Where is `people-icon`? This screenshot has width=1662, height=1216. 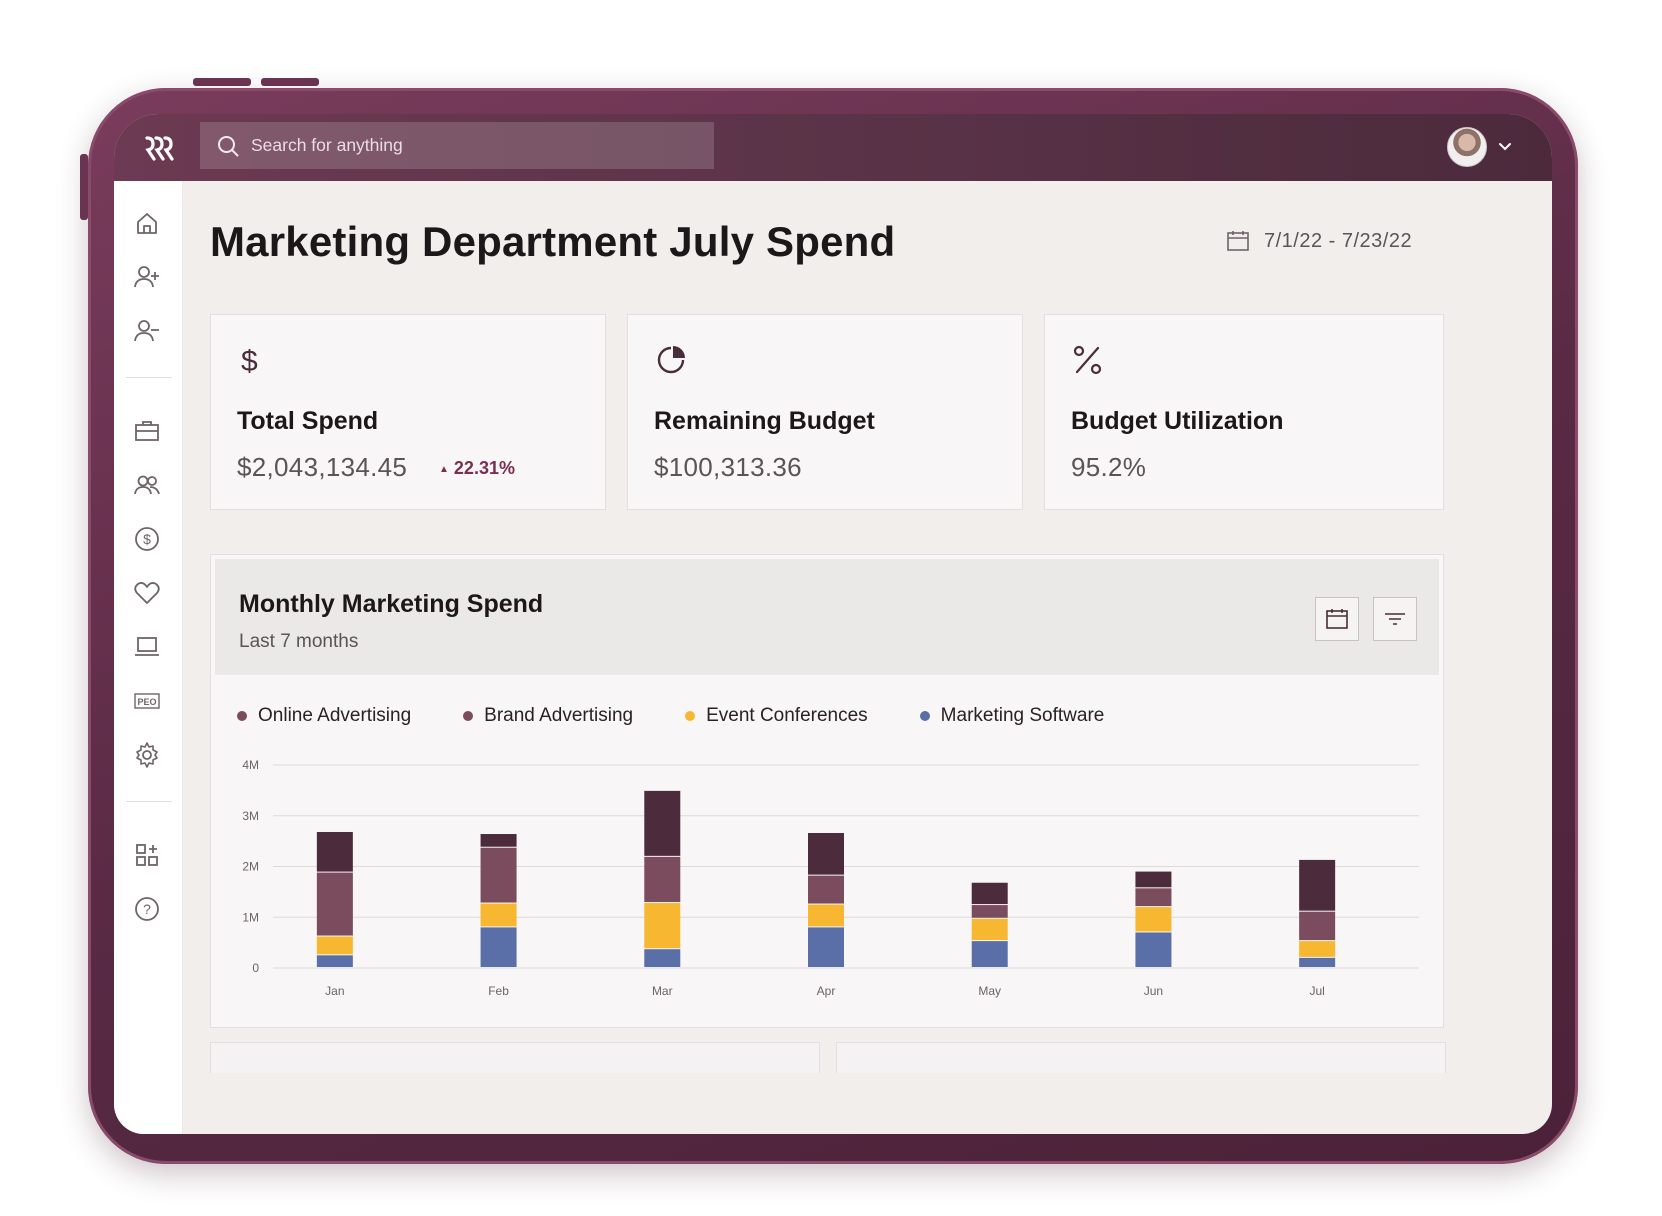
people-icon is located at coordinates (147, 485).